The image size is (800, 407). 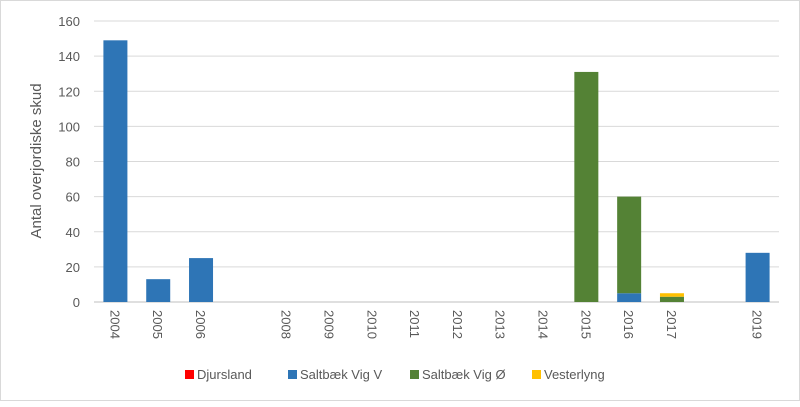 I want to click on y-tick-label: 100, so click(x=69, y=126).